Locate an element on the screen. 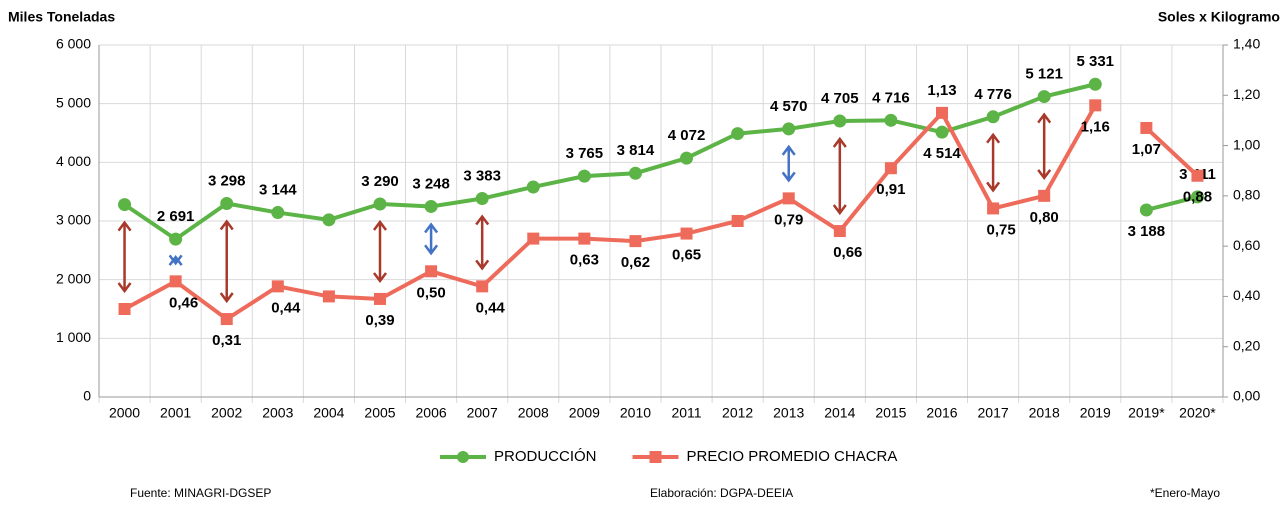 The height and width of the screenshot is (508, 1285). x-tick-label: 2008 is located at coordinates (533, 413).